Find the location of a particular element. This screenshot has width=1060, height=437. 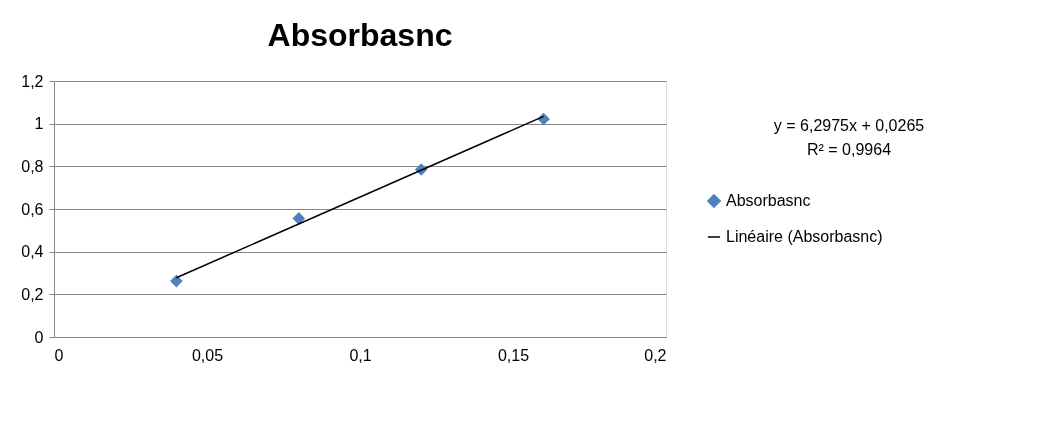

x-tick-label: 0,2 is located at coordinates (655, 355).